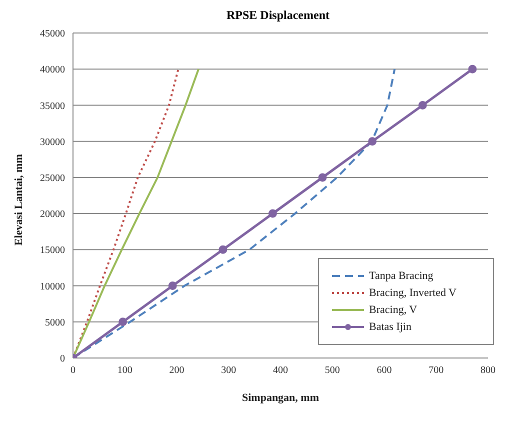  What do you see at coordinates (412, 293) in the screenshot?
I see `legend-label: Bracing, Inverted V` at bounding box center [412, 293].